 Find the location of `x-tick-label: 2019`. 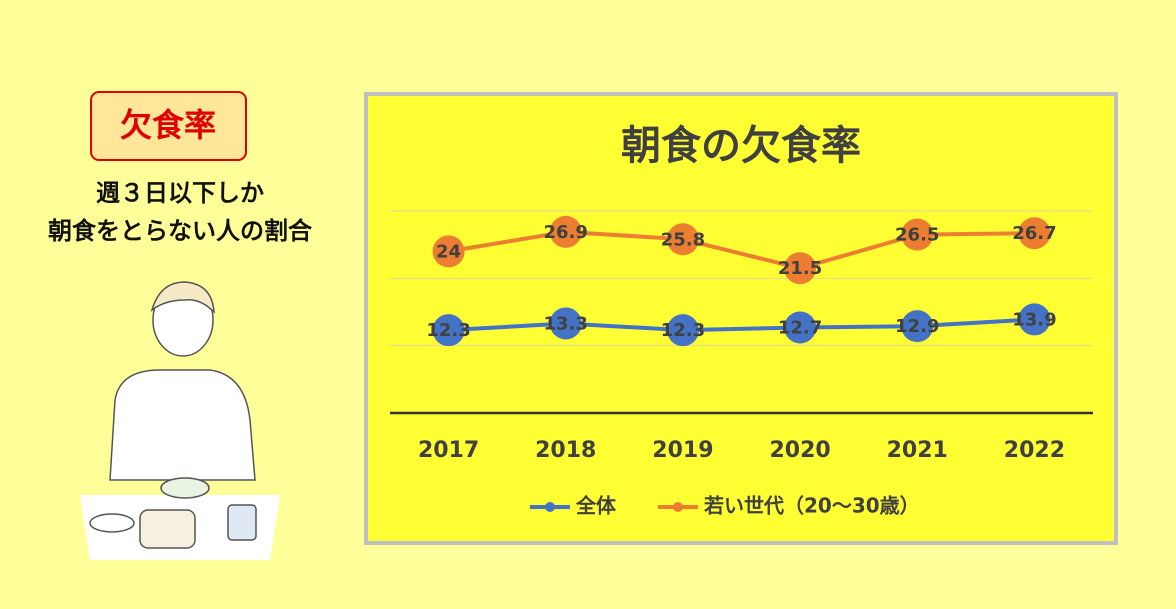

x-tick-label: 2019 is located at coordinates (682, 450).